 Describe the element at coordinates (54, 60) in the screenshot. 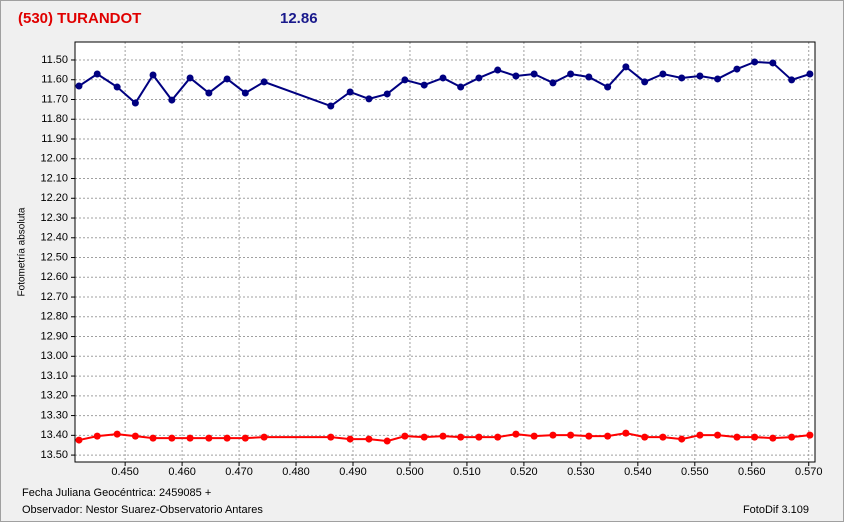

I see `y-tick-label: 11.50` at that location.